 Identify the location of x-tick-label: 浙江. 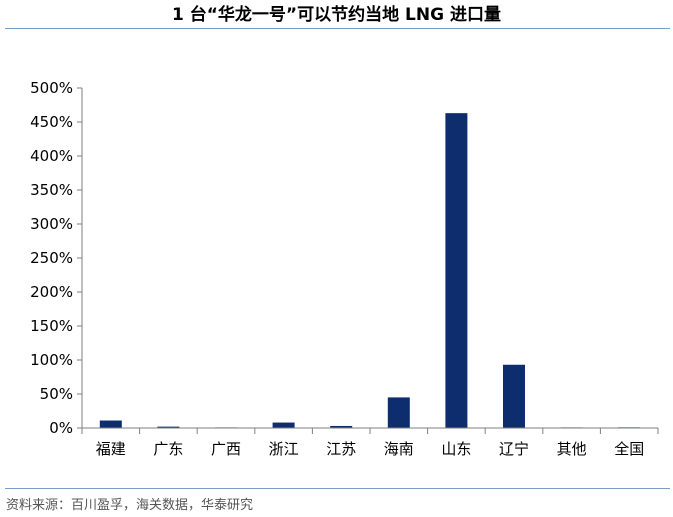
(284, 449).